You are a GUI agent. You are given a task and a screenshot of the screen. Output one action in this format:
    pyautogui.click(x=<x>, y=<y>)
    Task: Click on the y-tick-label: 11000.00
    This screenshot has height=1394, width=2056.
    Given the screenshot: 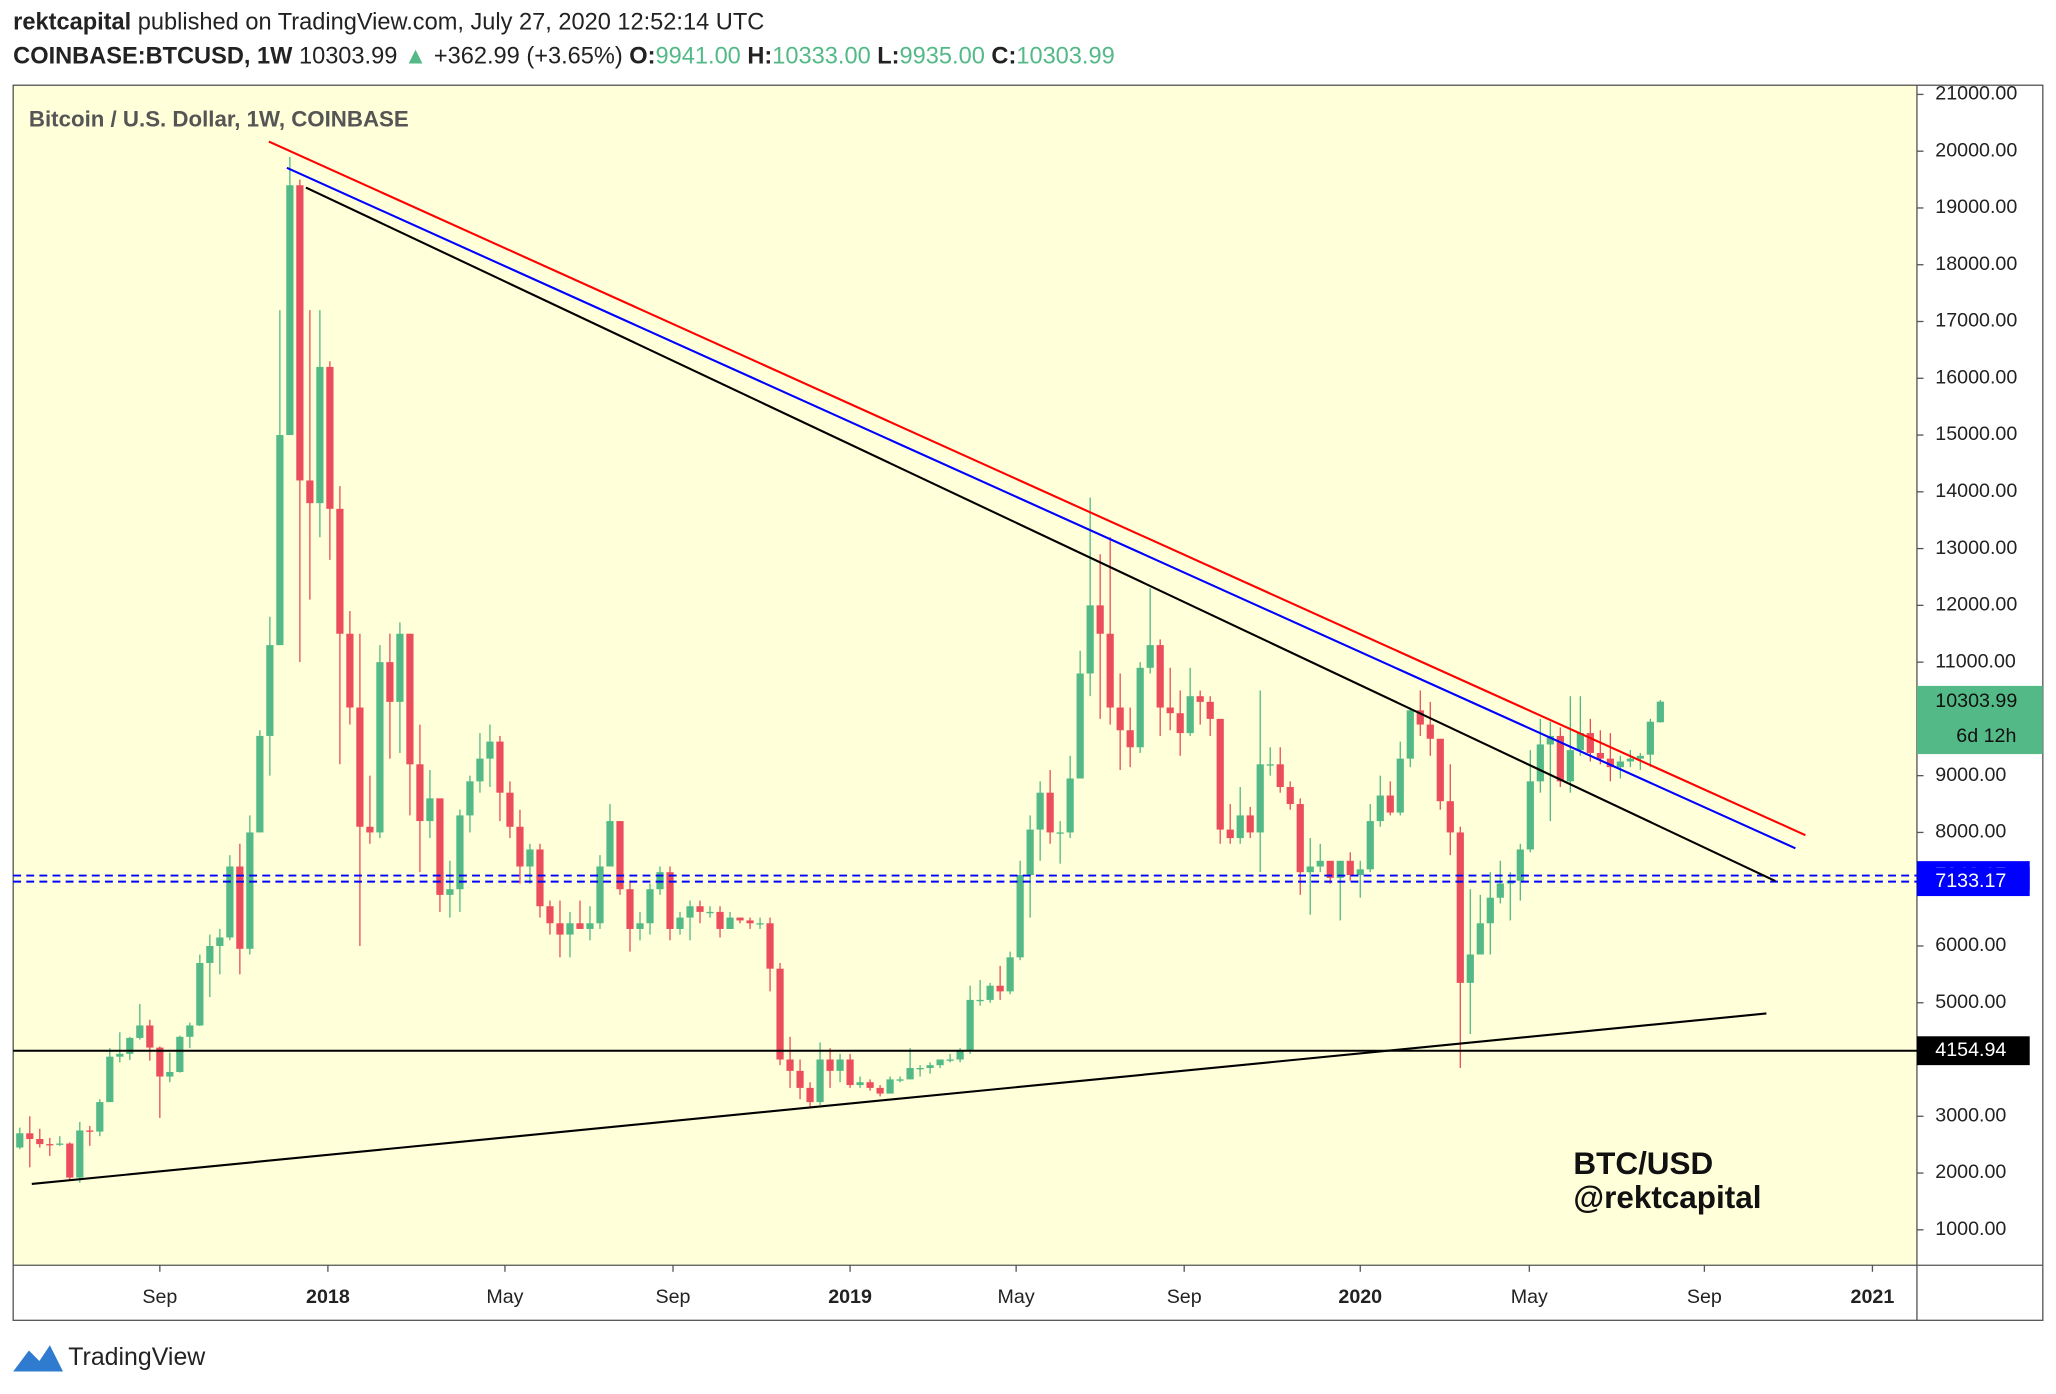 What is the action you would take?
    pyautogui.click(x=1975, y=661)
    